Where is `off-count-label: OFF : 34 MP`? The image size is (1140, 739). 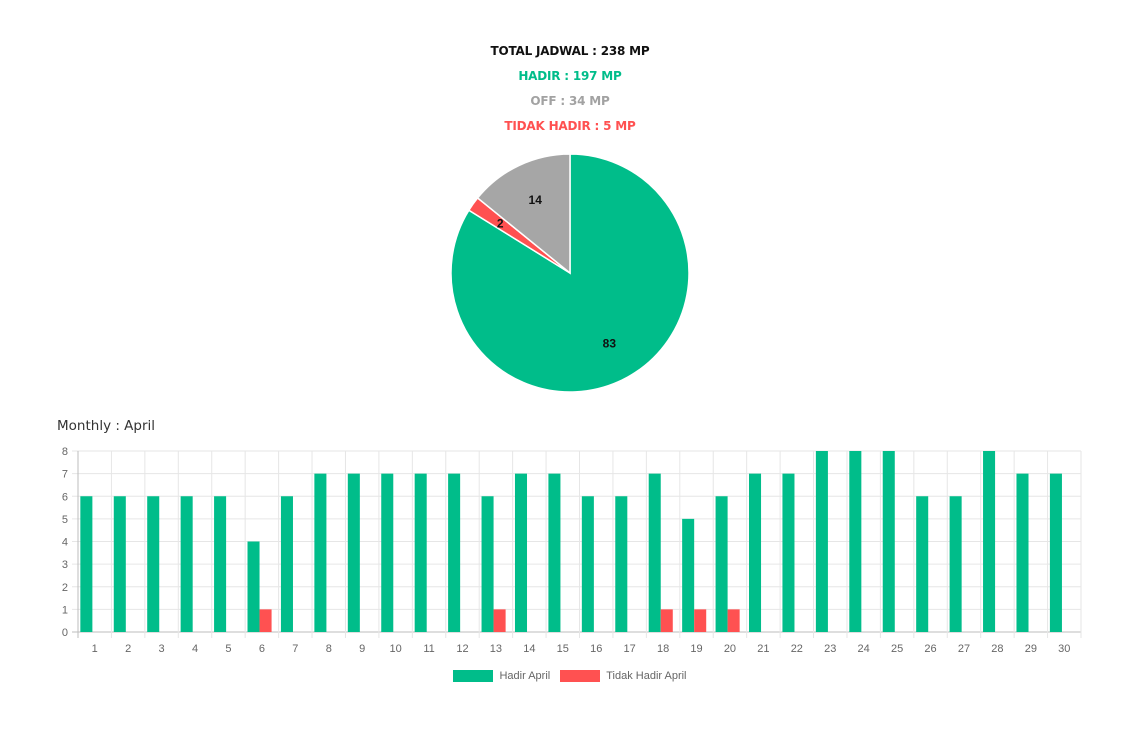
off-count-label: OFF : 34 MP is located at coordinates (570, 101).